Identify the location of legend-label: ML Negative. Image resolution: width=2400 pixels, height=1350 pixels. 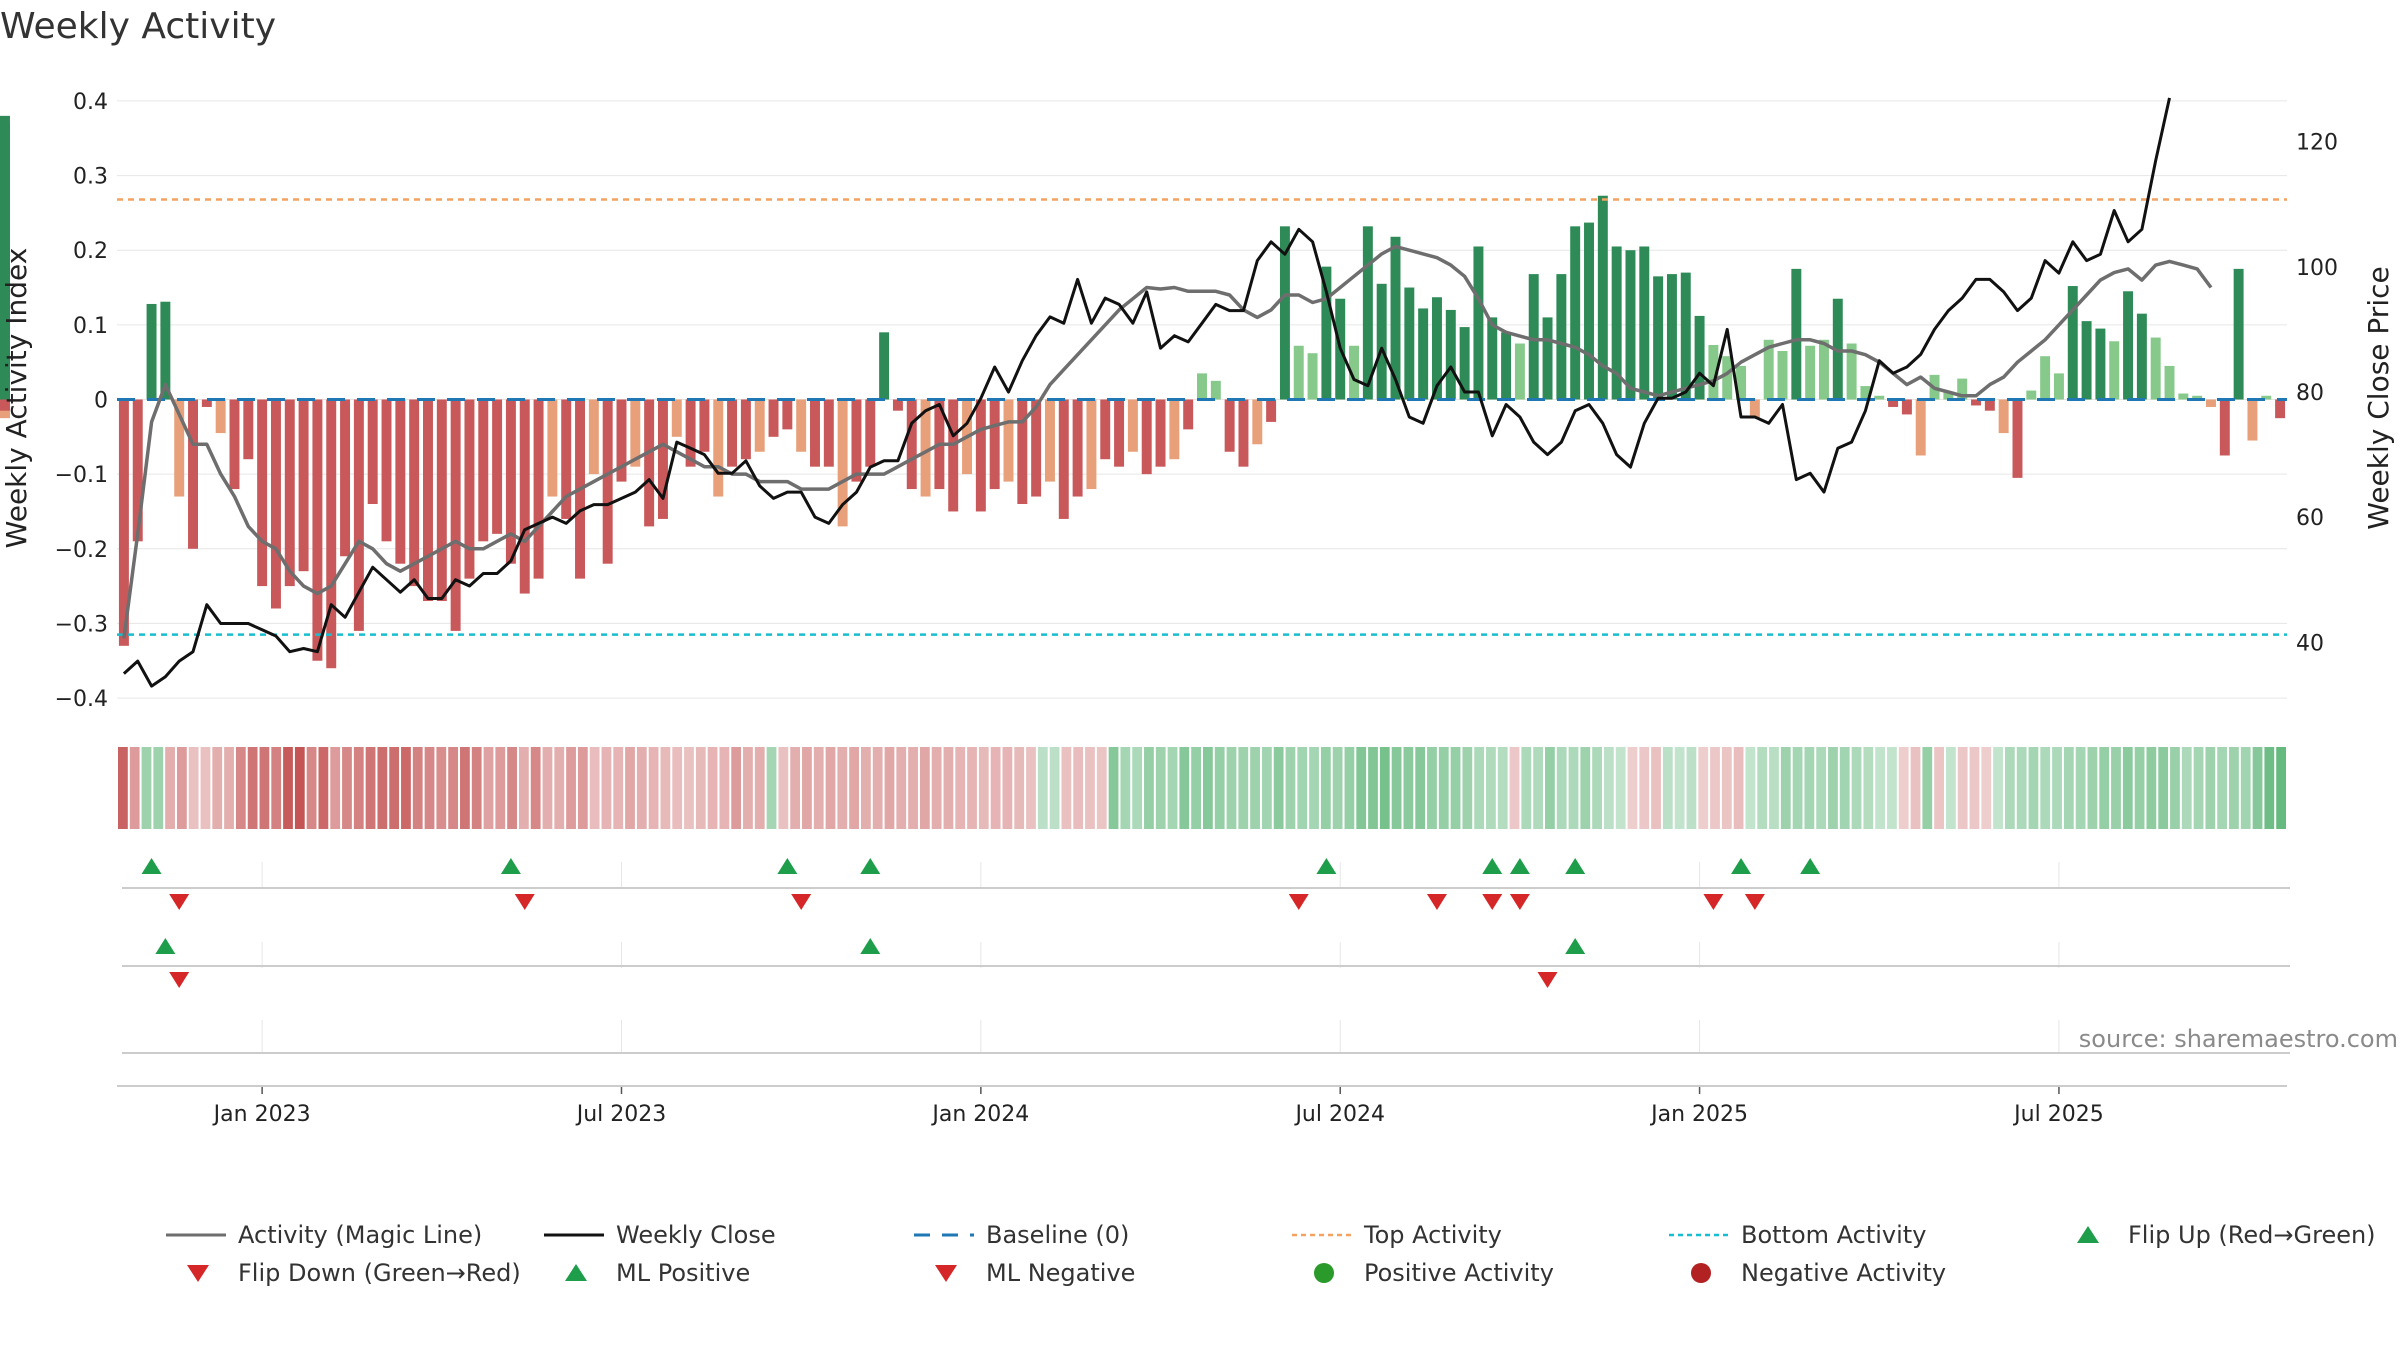
(1060, 1273).